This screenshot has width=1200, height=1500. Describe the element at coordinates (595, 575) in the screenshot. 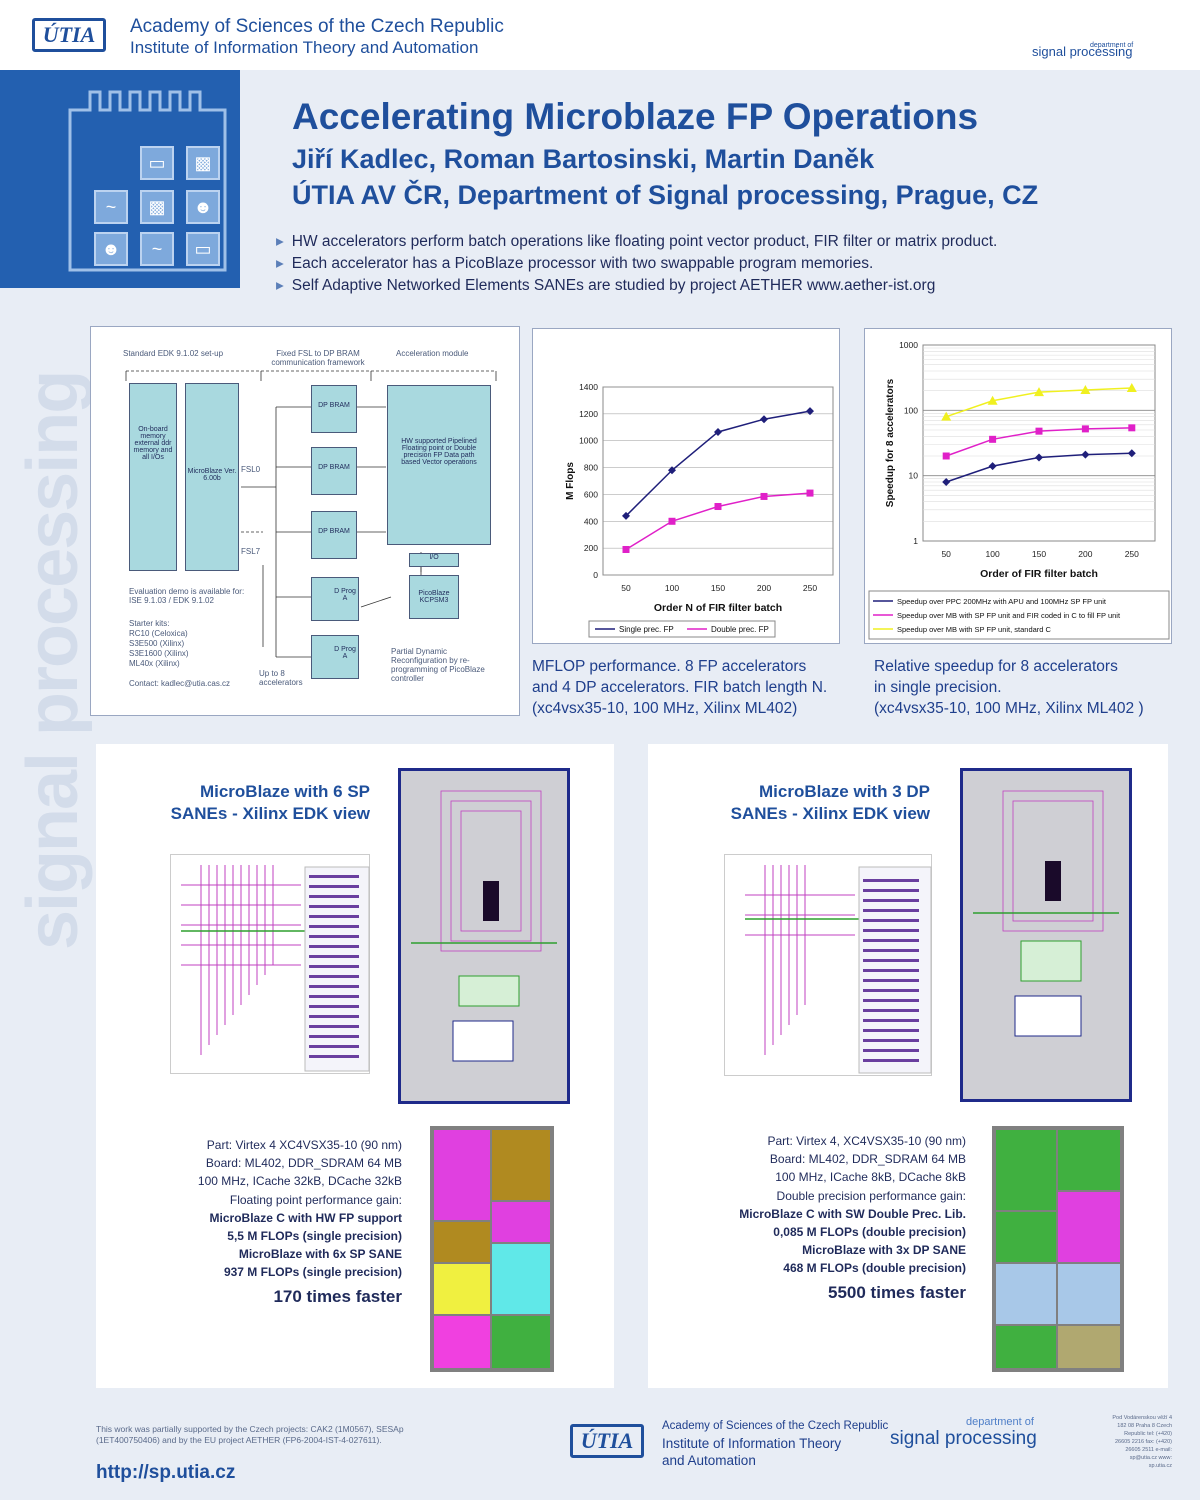

I see `y-tick-label: 0` at that location.